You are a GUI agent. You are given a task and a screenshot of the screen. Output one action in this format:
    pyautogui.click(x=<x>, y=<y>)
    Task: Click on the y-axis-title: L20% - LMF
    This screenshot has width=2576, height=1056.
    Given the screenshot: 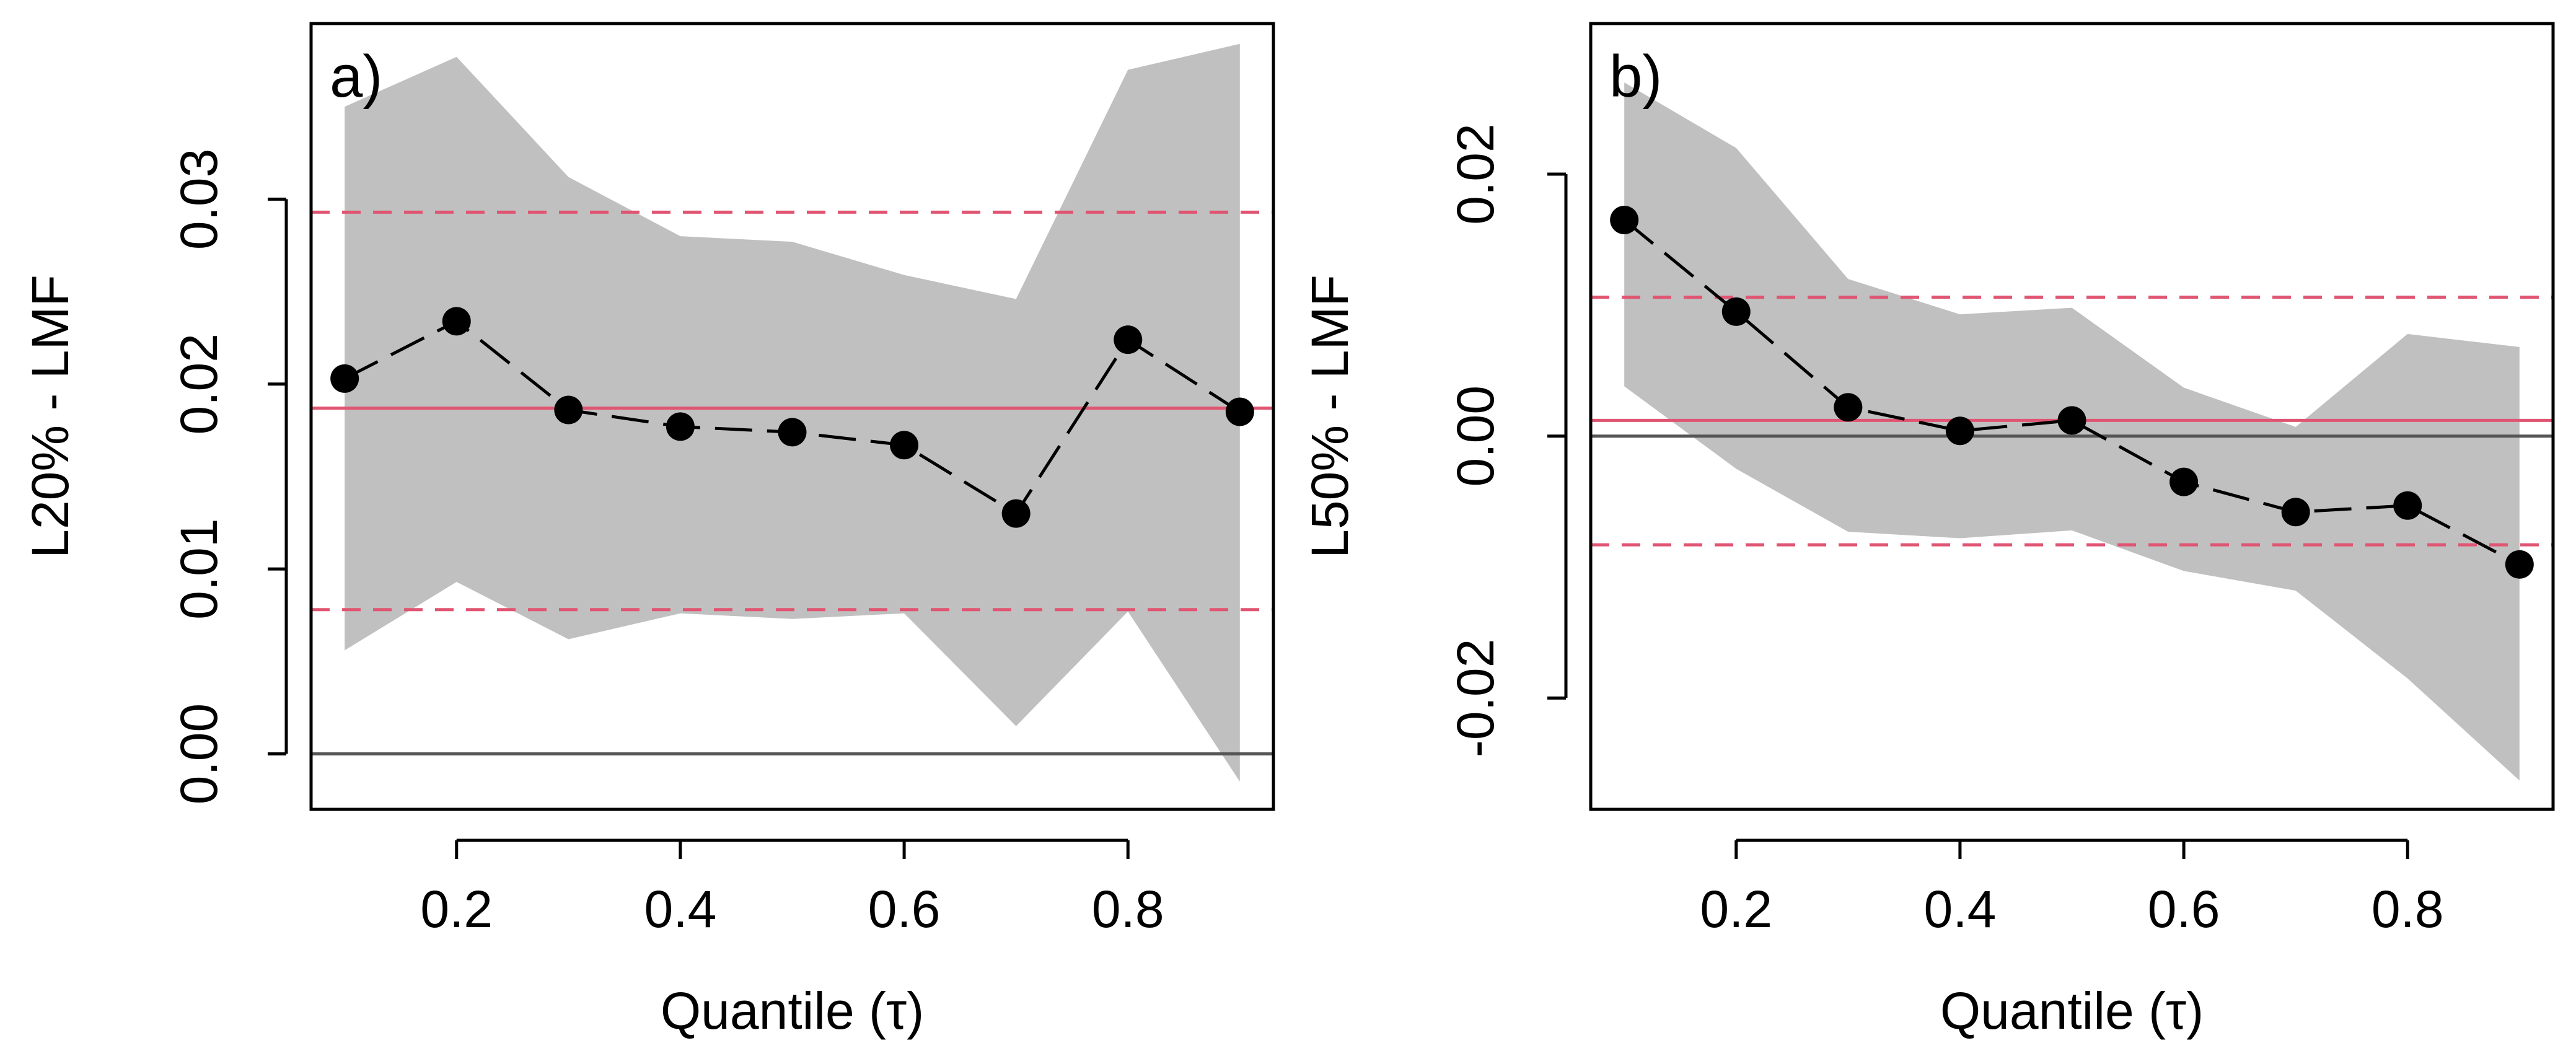 What is the action you would take?
    pyautogui.click(x=50, y=416)
    